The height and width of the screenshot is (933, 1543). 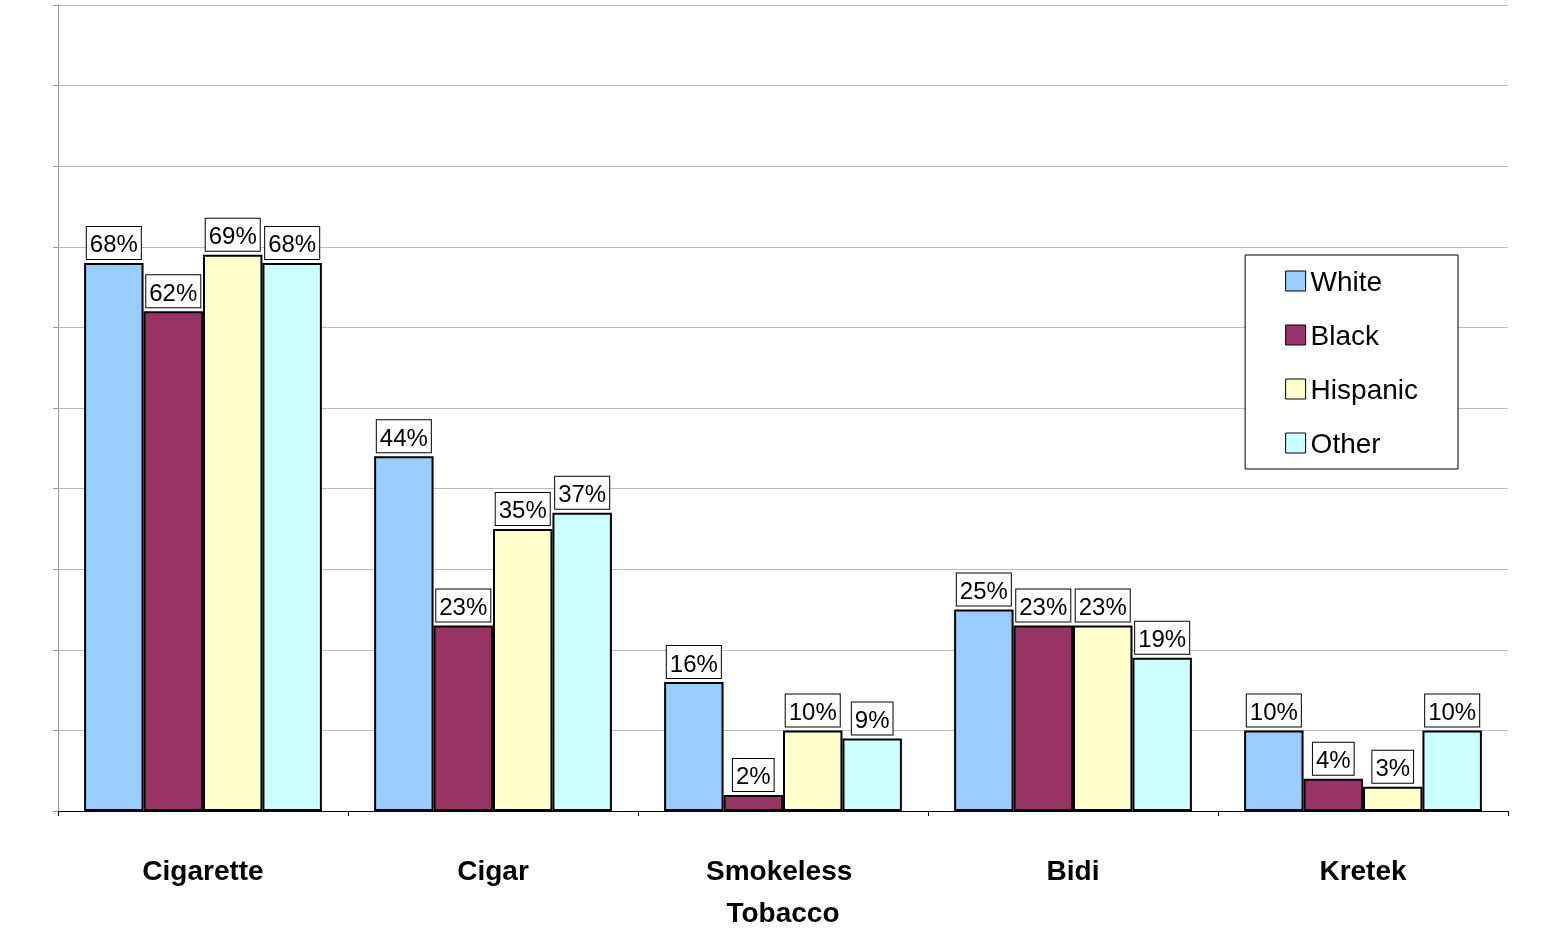 What do you see at coordinates (1345, 443) in the screenshot?
I see `legend-label: Other` at bounding box center [1345, 443].